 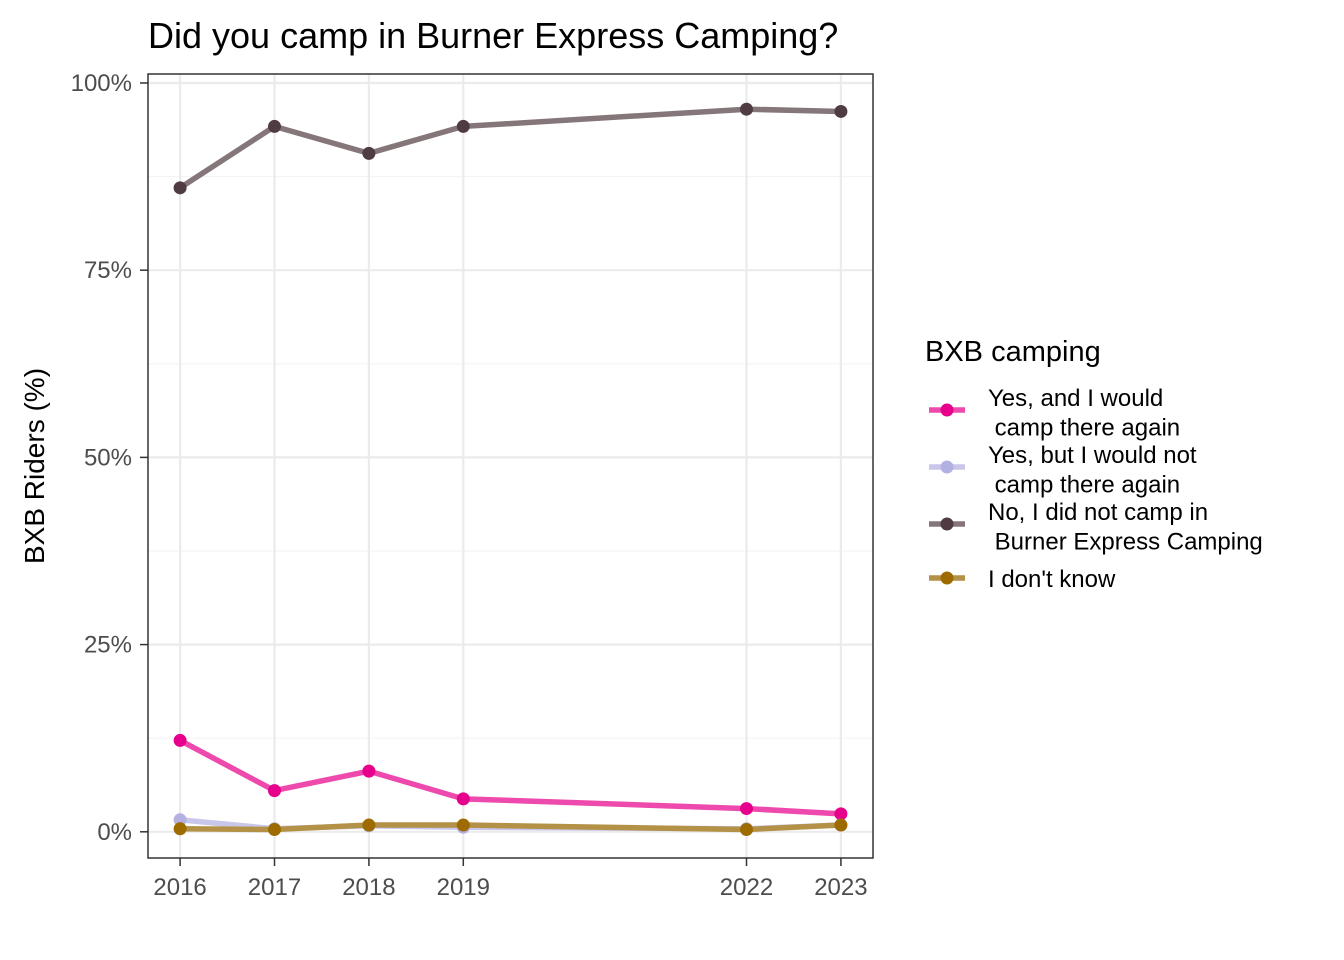 I want to click on x-tick-label: 2018, so click(x=368, y=887).